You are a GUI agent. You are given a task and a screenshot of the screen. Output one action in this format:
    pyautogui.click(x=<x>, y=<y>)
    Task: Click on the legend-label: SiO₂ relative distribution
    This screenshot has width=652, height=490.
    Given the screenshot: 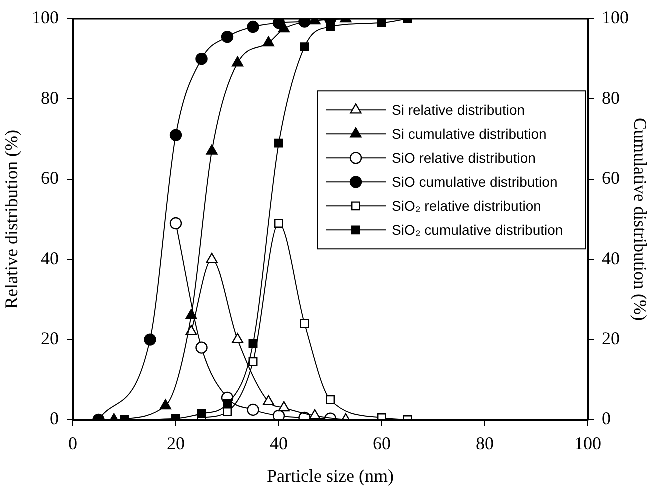 What is the action you would take?
    pyautogui.click(x=467, y=206)
    